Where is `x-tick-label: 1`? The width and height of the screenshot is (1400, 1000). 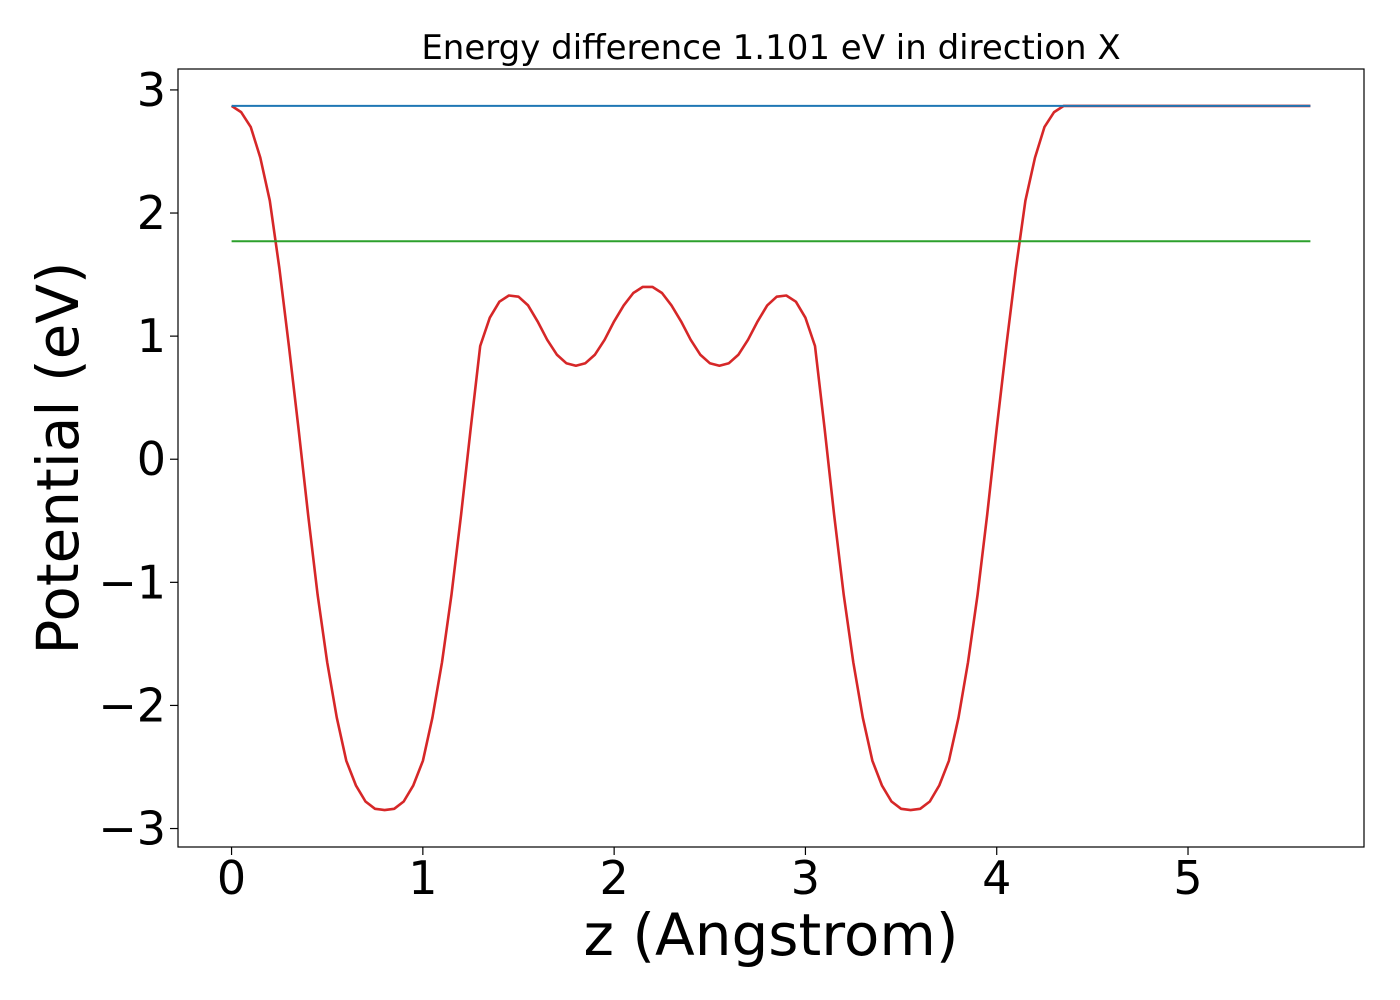
x-tick-label: 1 is located at coordinates (422, 878).